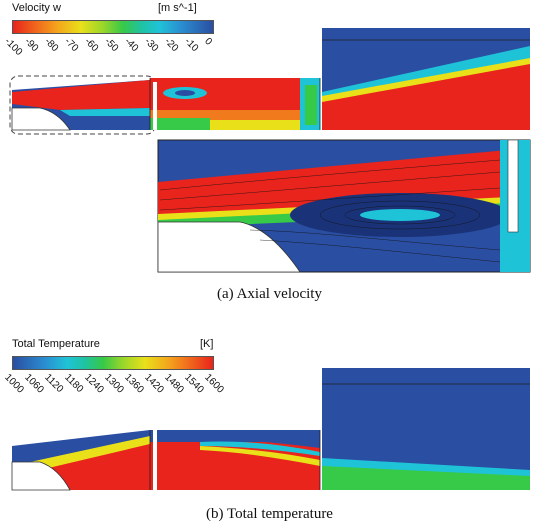 Image resolution: width=539 pixels, height=529 pixels. What do you see at coordinates (113, 363) in the screenshot?
I see `temperature-colorbar` at bounding box center [113, 363].